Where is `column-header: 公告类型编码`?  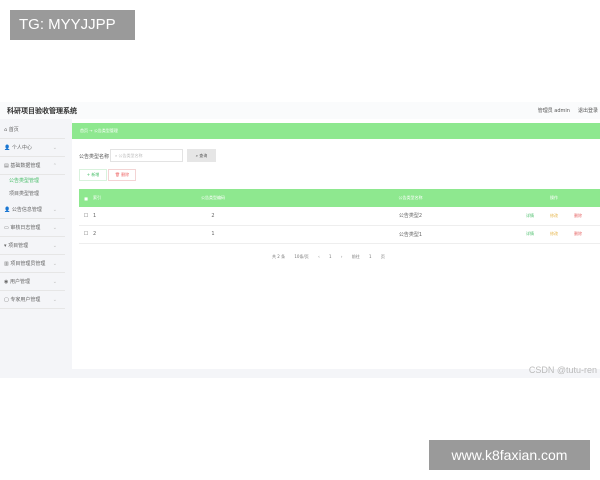 column-header: 公告类型编码 is located at coordinates (213, 198).